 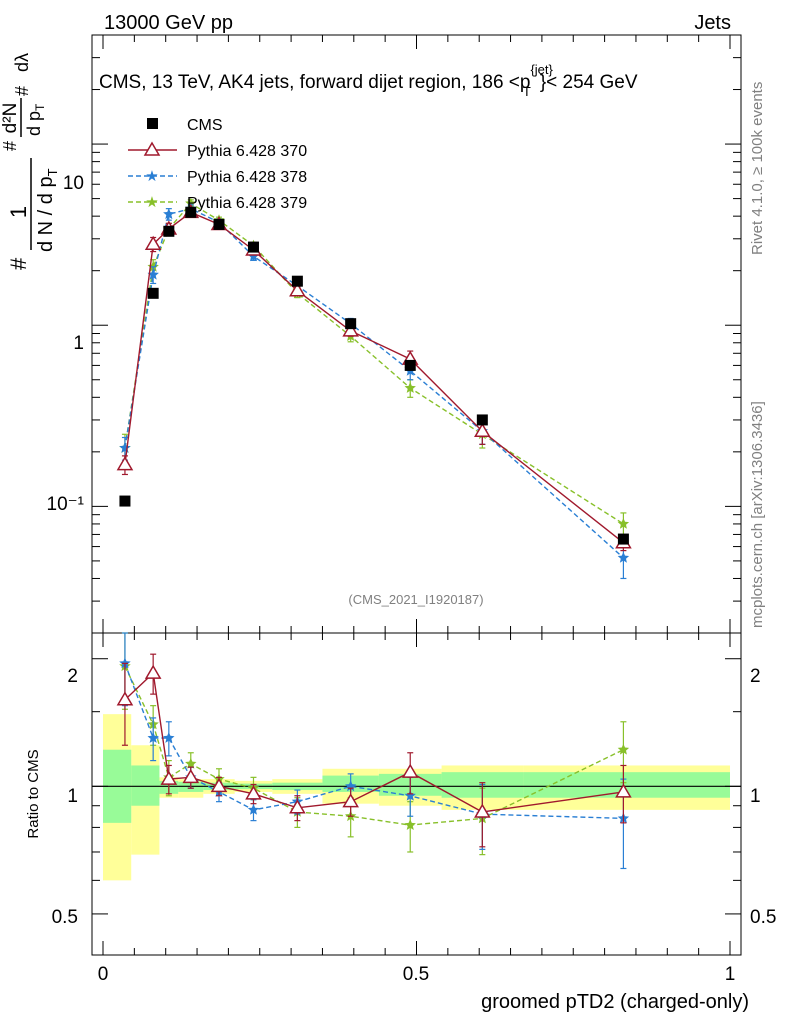 I want to click on series-line-ratio, so click(x=374, y=745).